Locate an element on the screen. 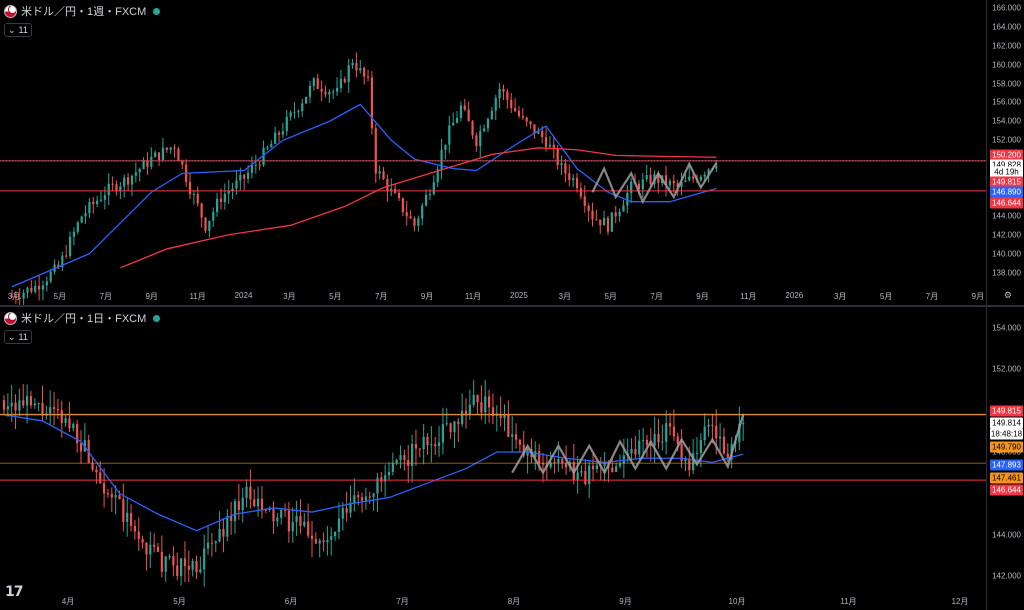 The image size is (1024, 610). time-axis-label: 2025 is located at coordinates (518, 295).